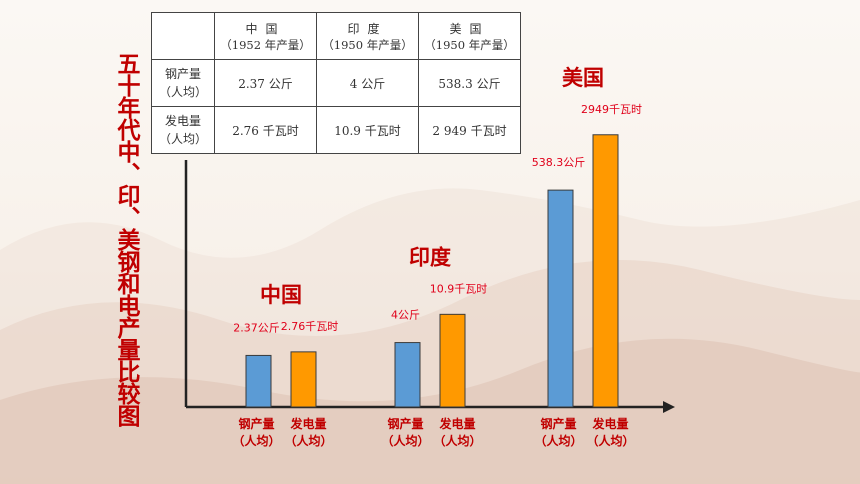 Image resolution: width=860 pixels, height=484 pixels. What do you see at coordinates (310, 326) in the screenshot?
I see `data-label: 2.76千瓦时` at bounding box center [310, 326].